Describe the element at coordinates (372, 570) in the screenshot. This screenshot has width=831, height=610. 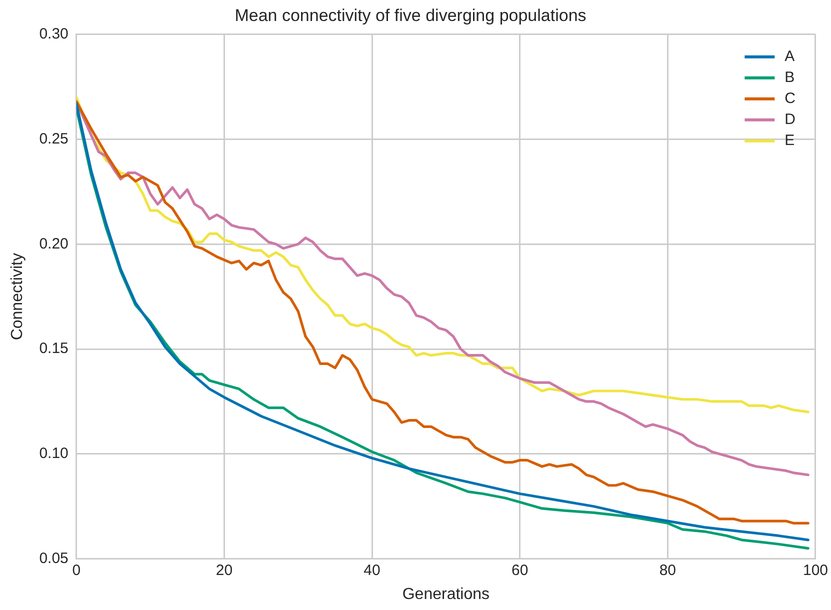
I see `x-tick-label: 40` at that location.